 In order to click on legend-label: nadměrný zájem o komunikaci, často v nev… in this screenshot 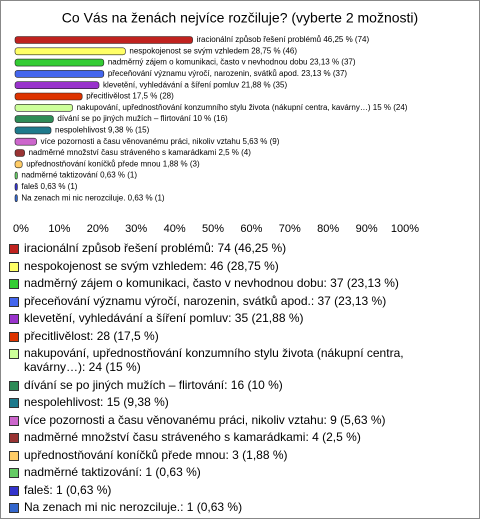, I will do `click(211, 283)`.